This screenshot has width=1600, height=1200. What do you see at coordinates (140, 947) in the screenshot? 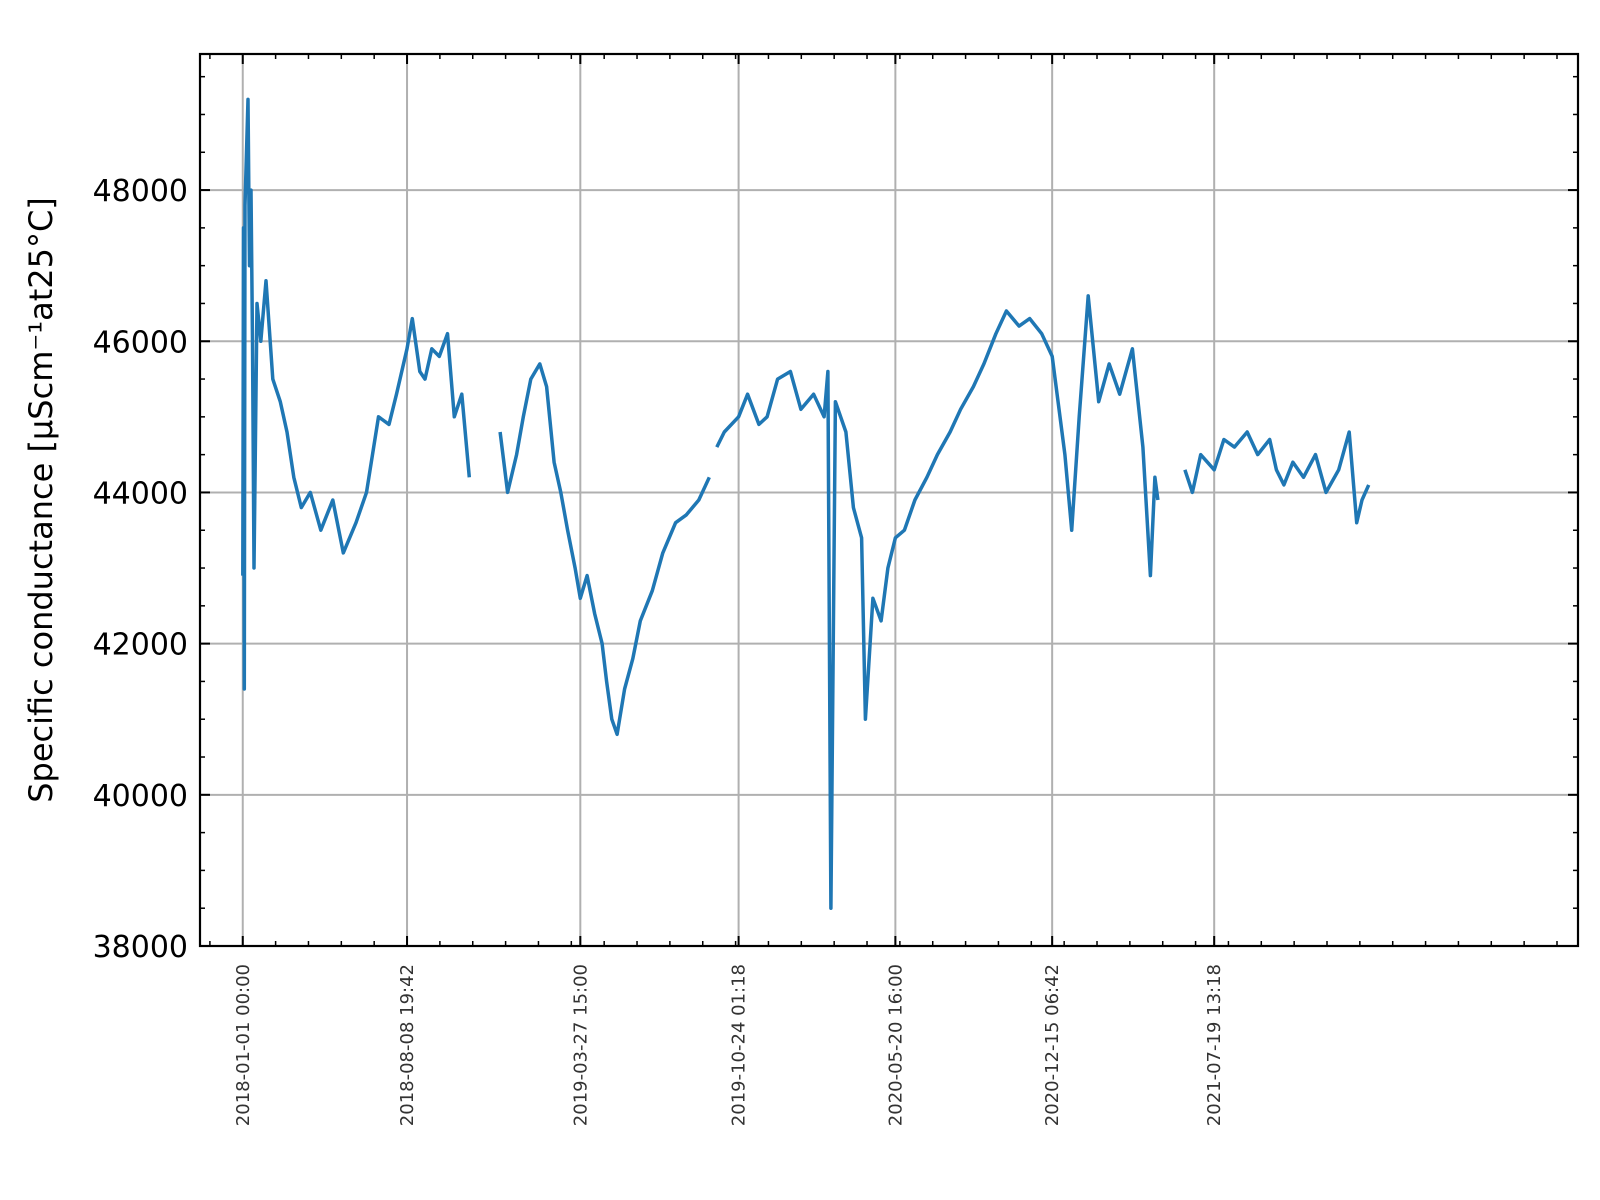
I see `y-tick-label: 38000` at bounding box center [140, 947].